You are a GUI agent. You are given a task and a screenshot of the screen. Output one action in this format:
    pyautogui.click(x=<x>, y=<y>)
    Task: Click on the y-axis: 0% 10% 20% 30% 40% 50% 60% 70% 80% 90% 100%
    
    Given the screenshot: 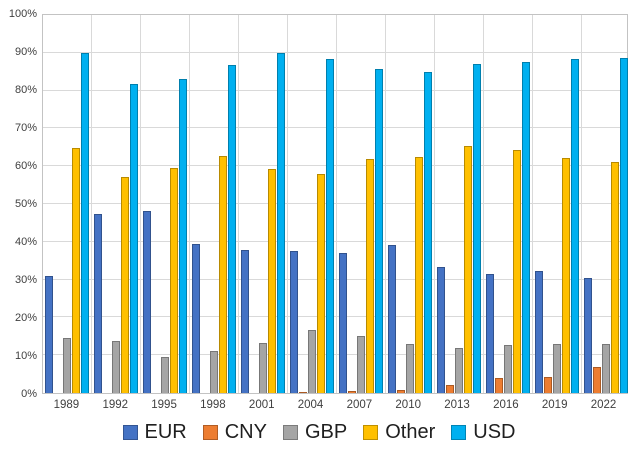 What is the action you would take?
    pyautogui.click(x=18, y=204)
    